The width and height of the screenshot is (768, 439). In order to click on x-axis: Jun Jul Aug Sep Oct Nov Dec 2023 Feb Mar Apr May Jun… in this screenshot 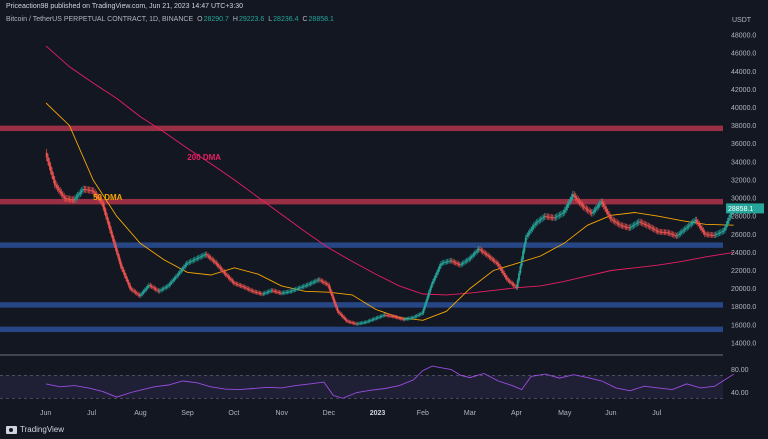, I will do `click(351, 413)`.